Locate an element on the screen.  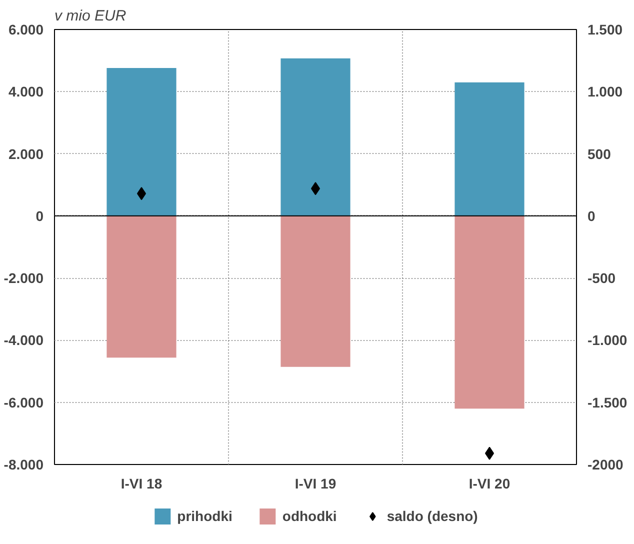
legend-label: prihodki is located at coordinates (204, 516).